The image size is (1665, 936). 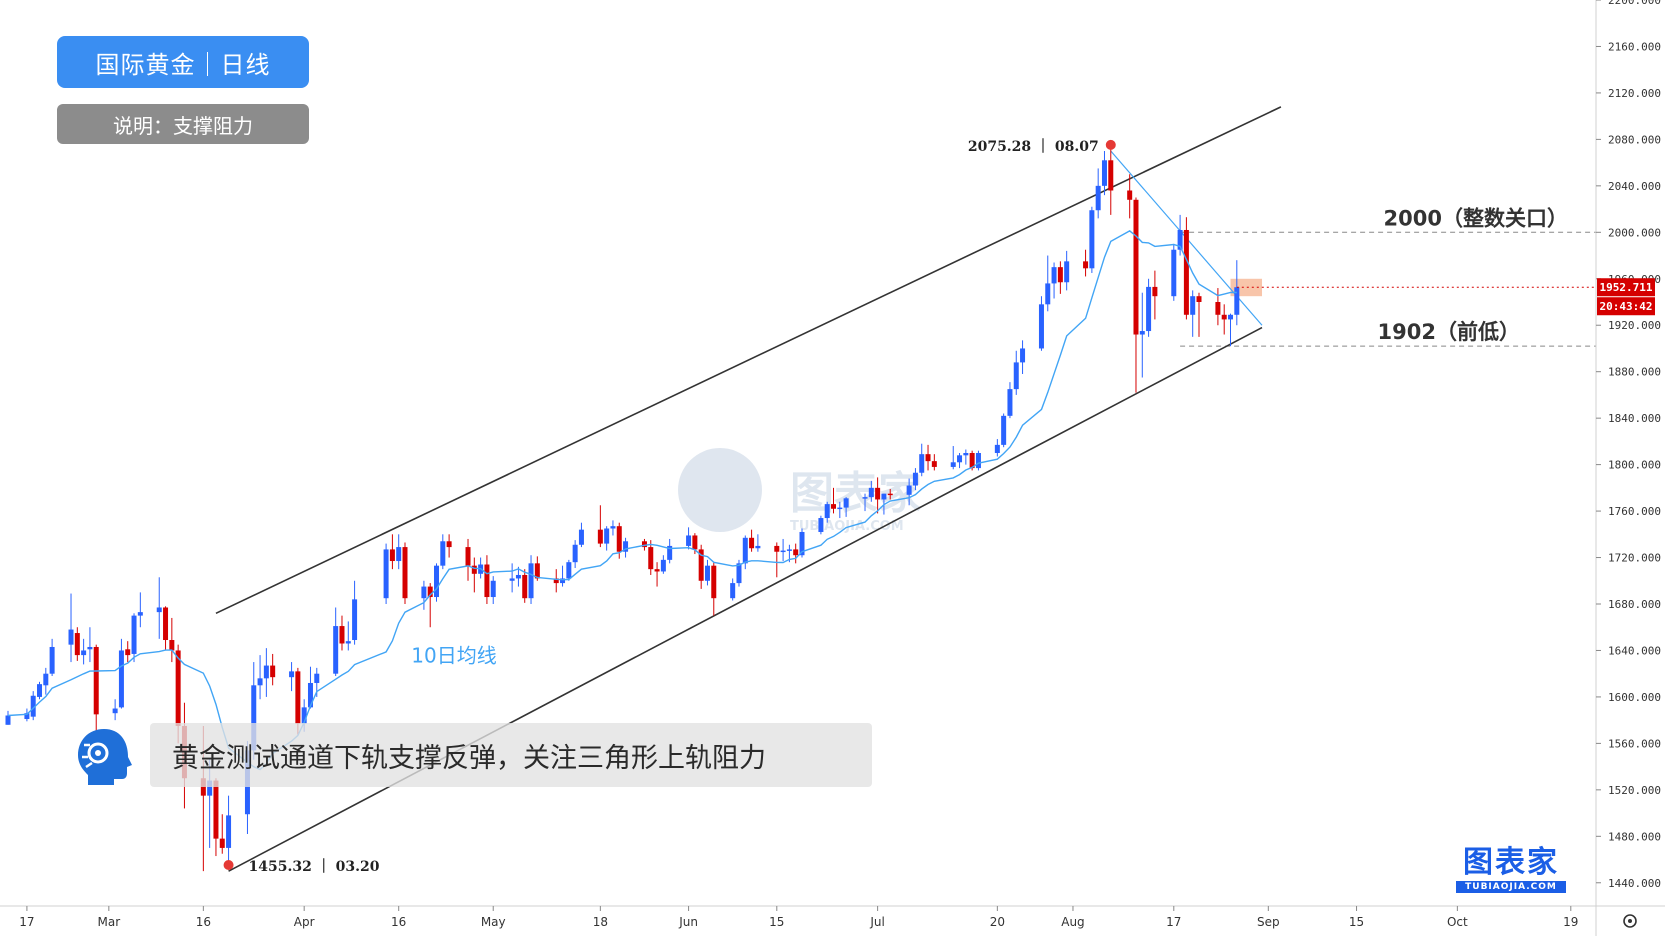 I want to click on price-tick-label: 2200.000, so click(x=1634, y=3).